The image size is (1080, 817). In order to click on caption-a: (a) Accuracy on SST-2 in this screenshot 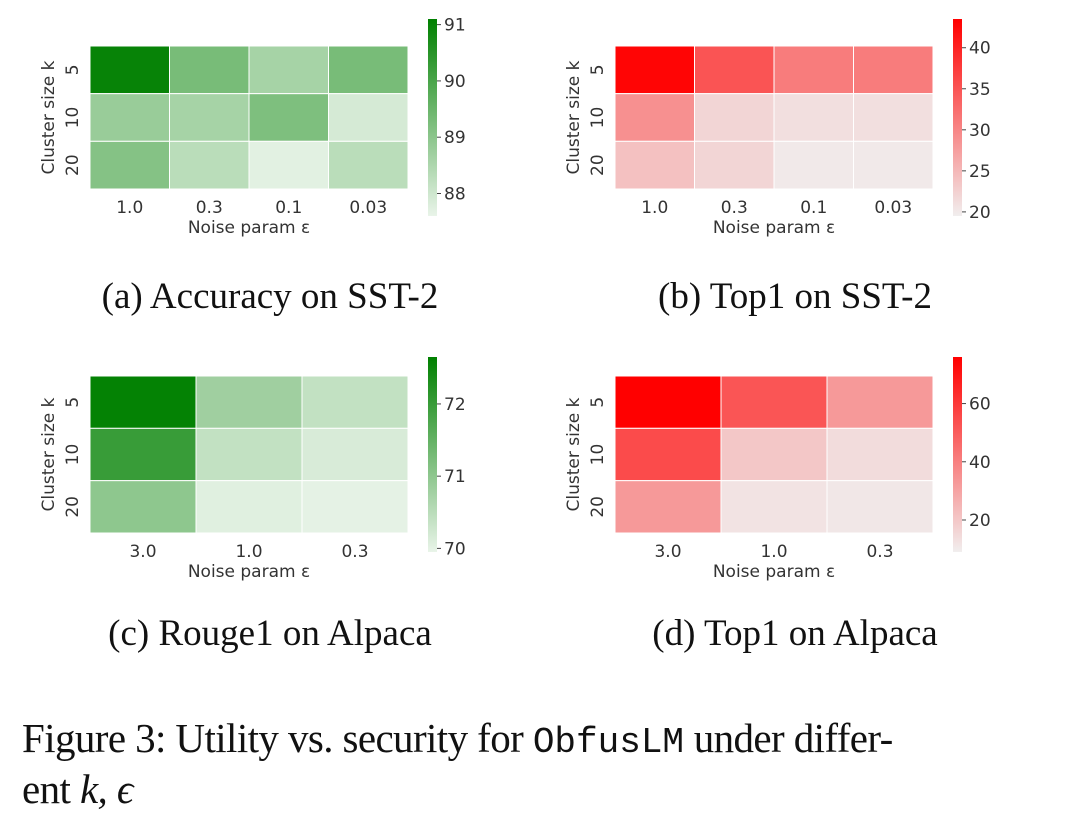, I will do `click(270, 296)`.